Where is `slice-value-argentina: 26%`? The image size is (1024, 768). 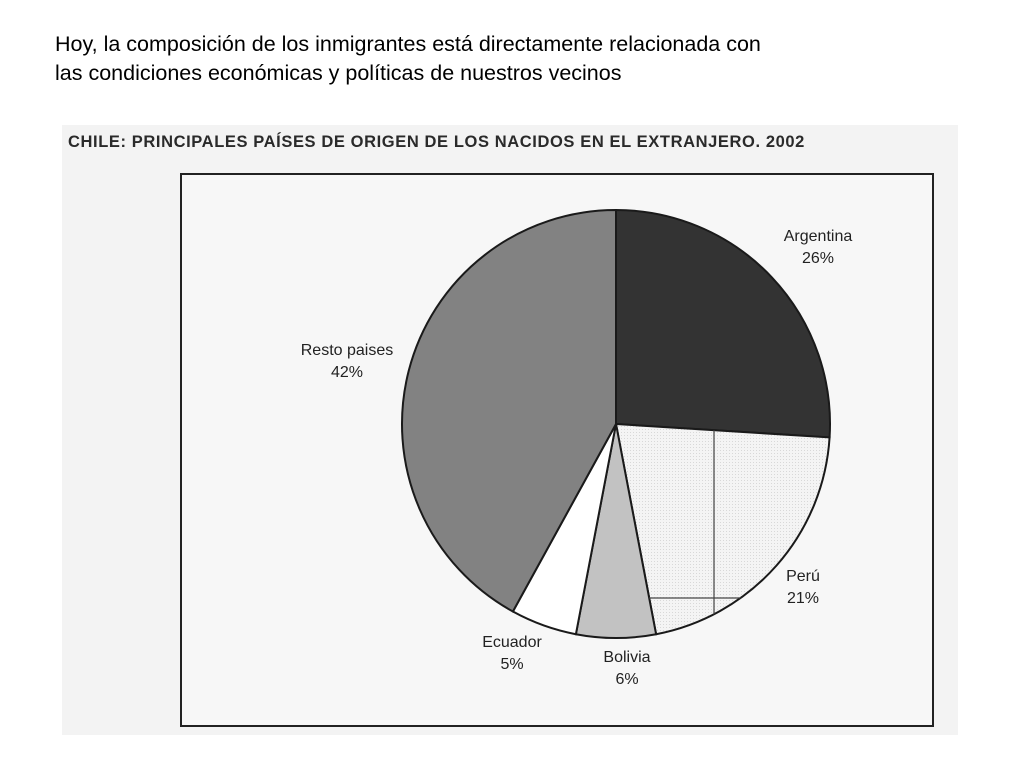 slice-value-argentina: 26% is located at coordinates (818, 258).